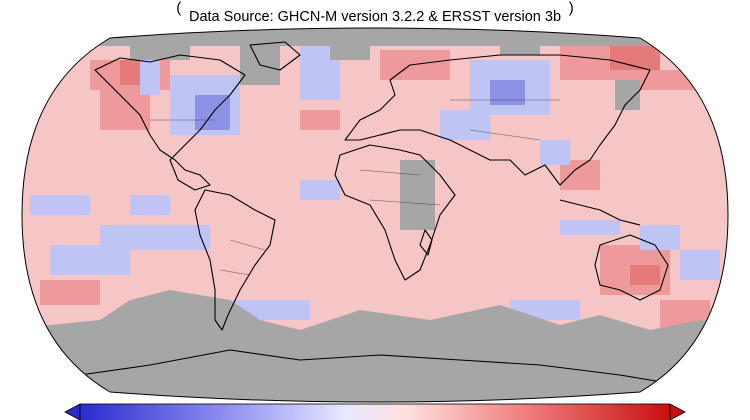 Image resolution: width=750 pixels, height=420 pixels. What do you see at coordinates (677, 411) in the screenshot?
I see `colorbar-high-end` at bounding box center [677, 411].